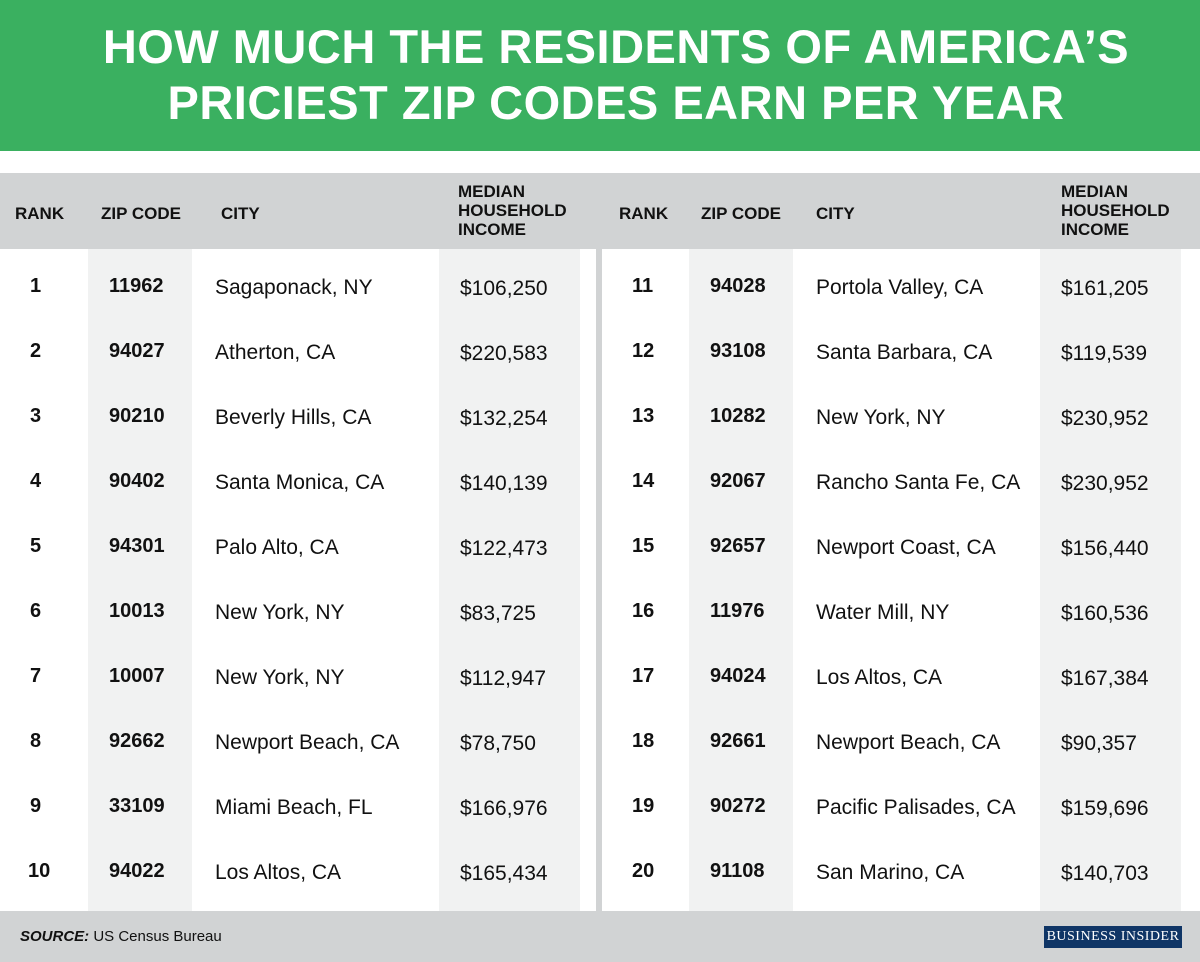 The image size is (1200, 962). I want to click on city-cell: Santa Monica, CA, so click(300, 482).